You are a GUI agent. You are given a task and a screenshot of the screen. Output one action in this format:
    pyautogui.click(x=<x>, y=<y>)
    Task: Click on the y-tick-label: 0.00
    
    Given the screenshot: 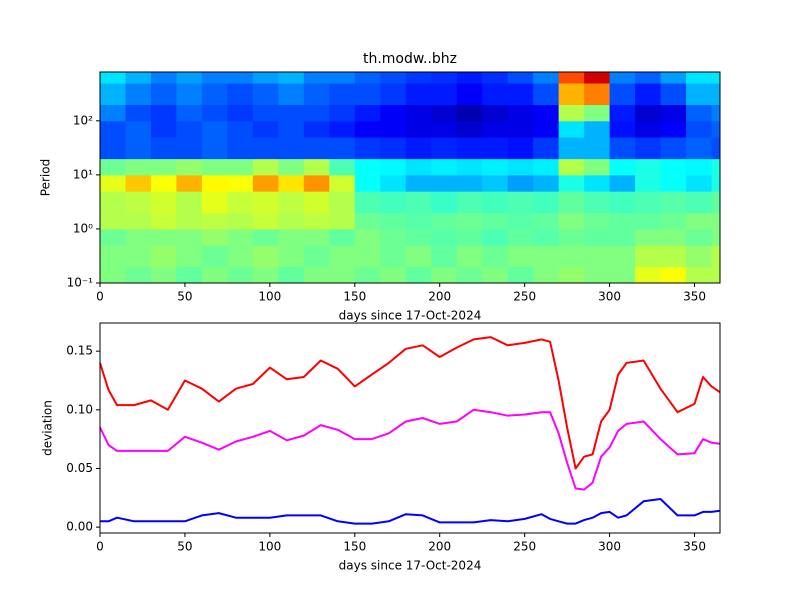 What is the action you would take?
    pyautogui.click(x=79, y=527)
    